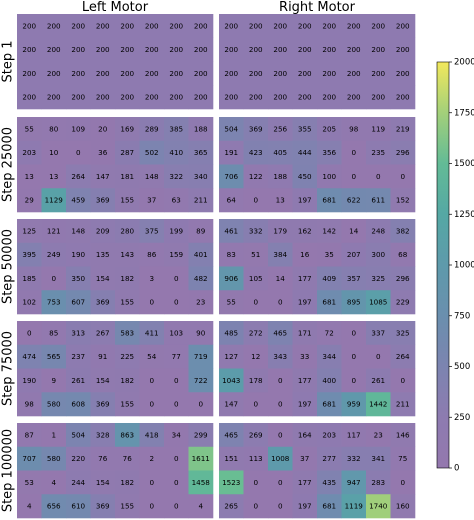  Describe the element at coordinates (29, 128) in the screenshot. I see `heatmap-cell-label: 55` at that location.